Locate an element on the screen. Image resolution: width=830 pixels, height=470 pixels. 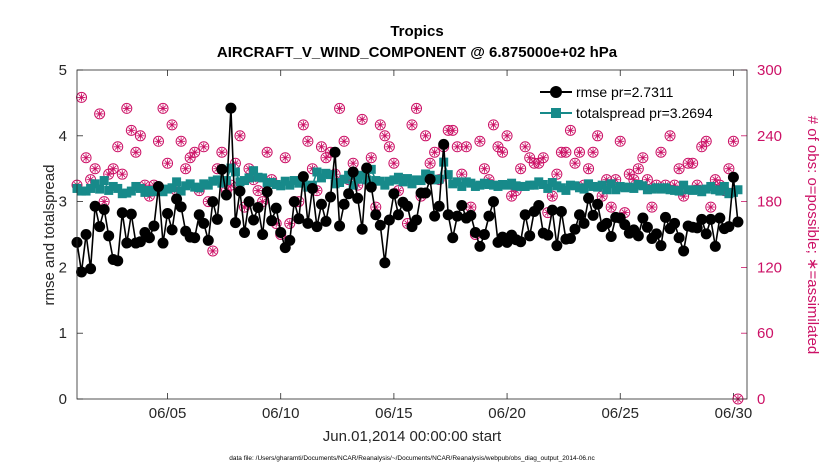
totalspread-series is located at coordinates (407, 178).